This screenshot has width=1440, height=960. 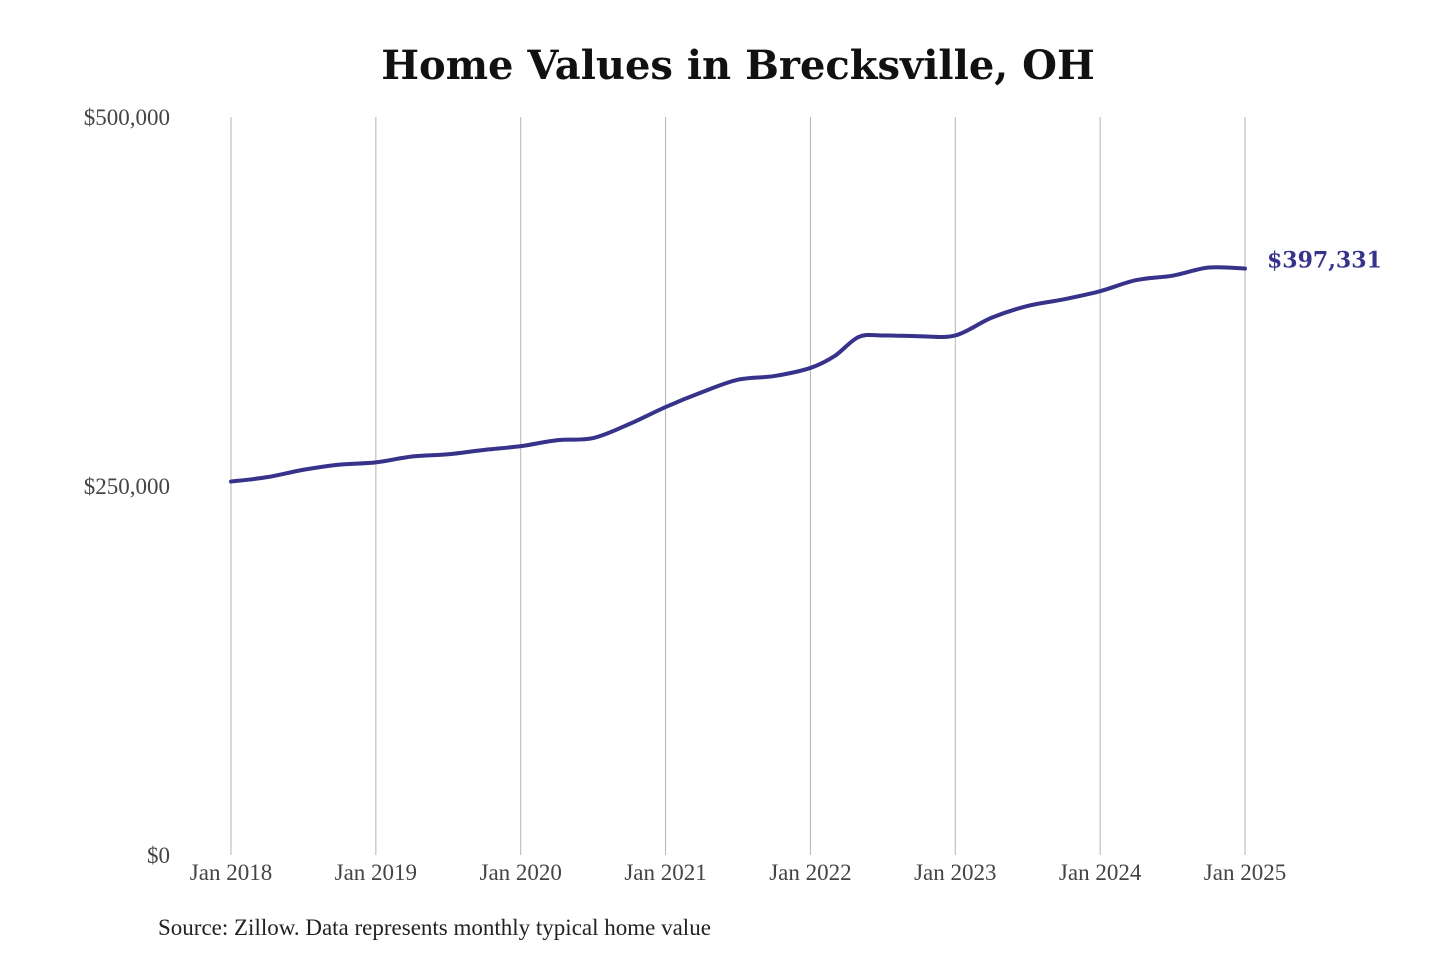 I want to click on x-tick-label: Jan 2023, so click(x=955, y=872).